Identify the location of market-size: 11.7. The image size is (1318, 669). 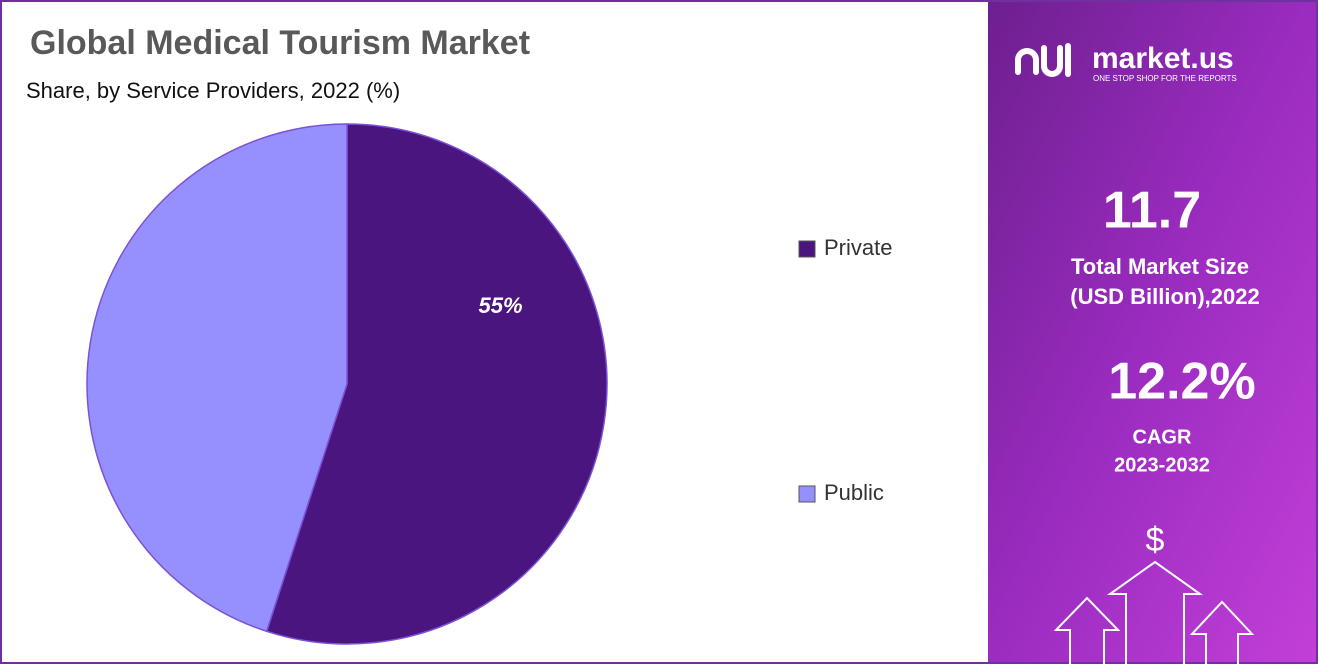
(1152, 211).